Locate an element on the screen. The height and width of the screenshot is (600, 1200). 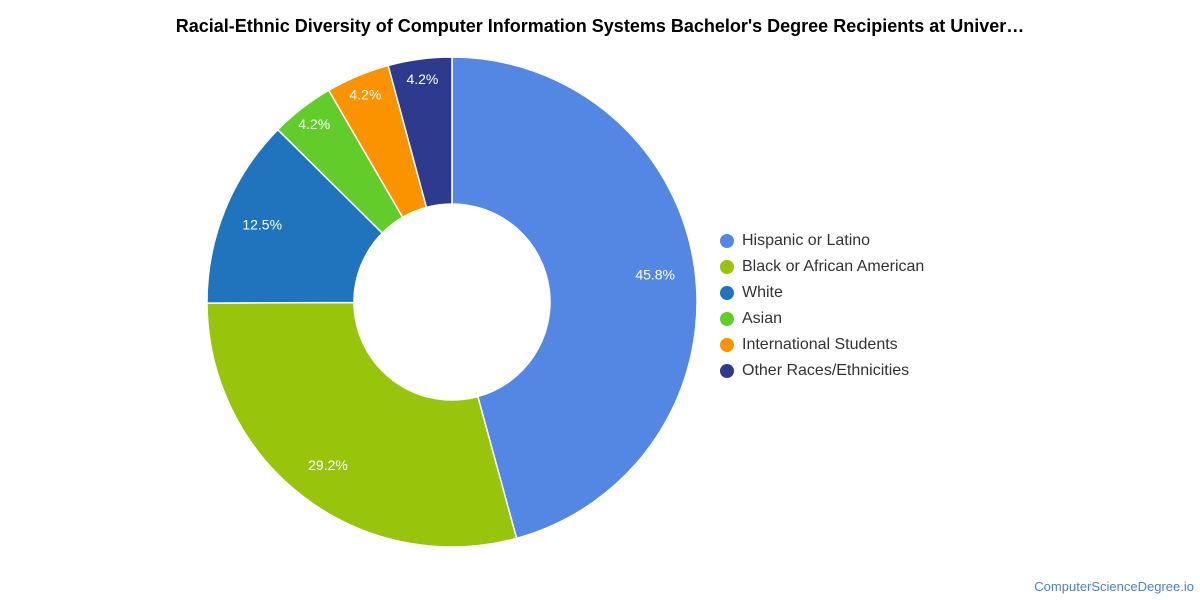
slice-label: 12.5% is located at coordinates (262, 225).